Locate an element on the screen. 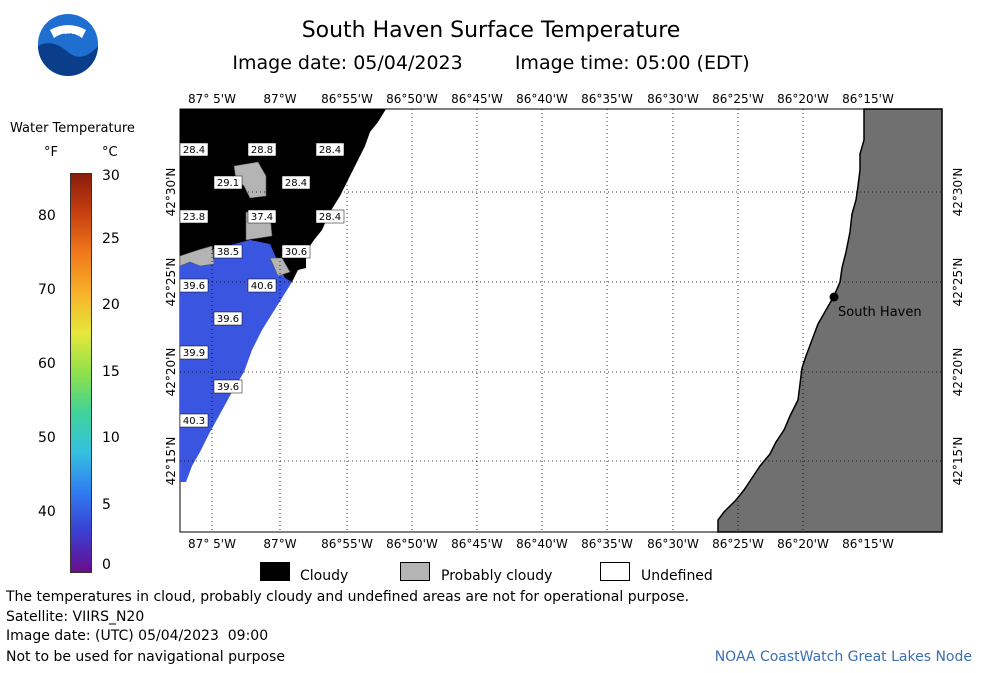 The width and height of the screenshot is (982, 673). utc-date-text: Image date: (UTC) 05/04/2023 09:00 is located at coordinates (137, 636).